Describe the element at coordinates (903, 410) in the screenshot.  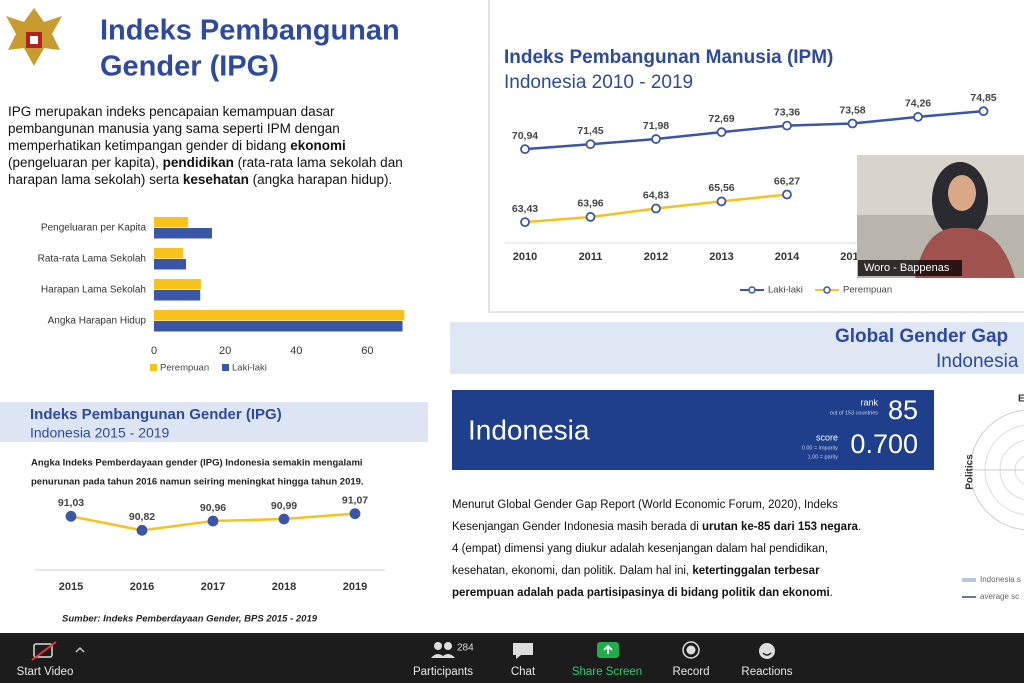
I see `card-rank: 85` at that location.